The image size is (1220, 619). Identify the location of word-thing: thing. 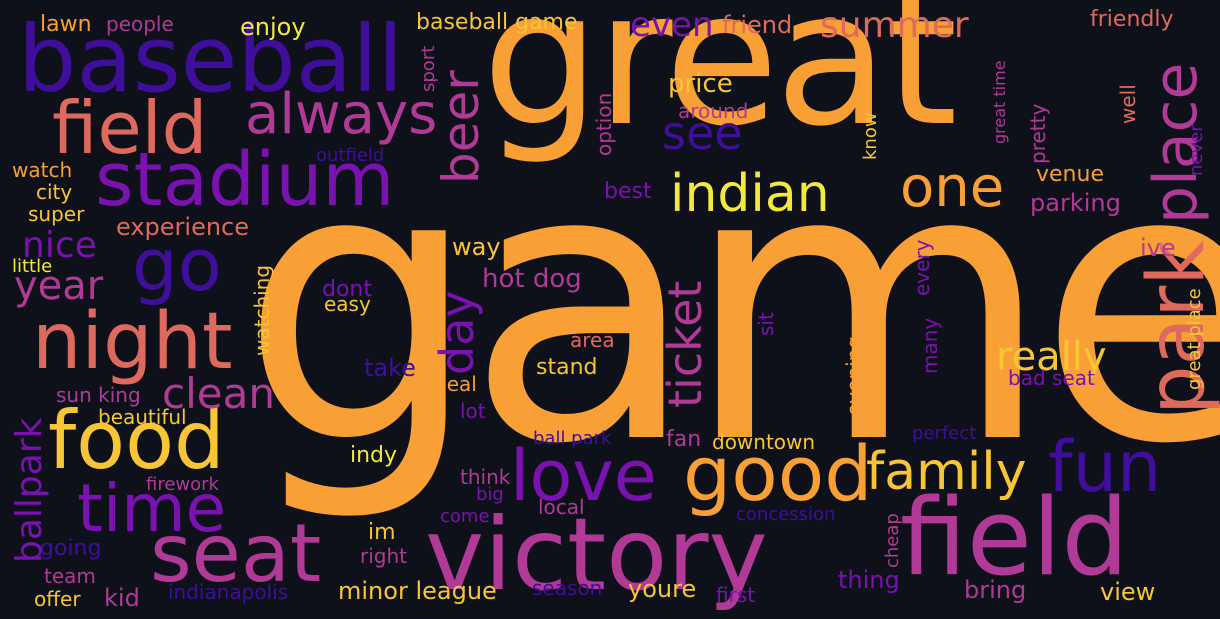
(869, 580).